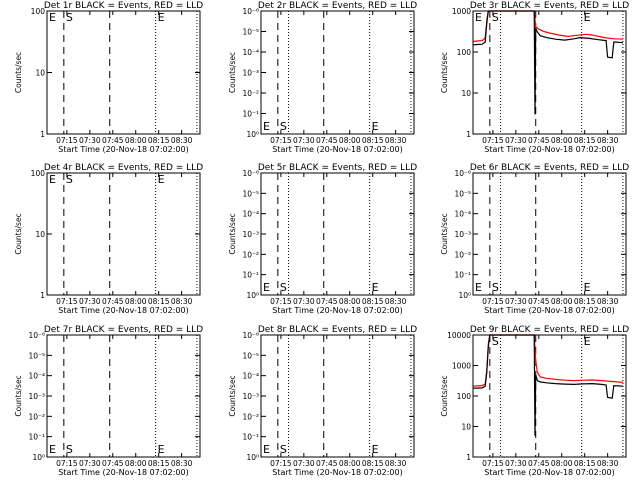 This screenshot has height=480, width=640. I want to click on chart-title: Det 3r BLACK = Events, RED = LLD, so click(549, 6).